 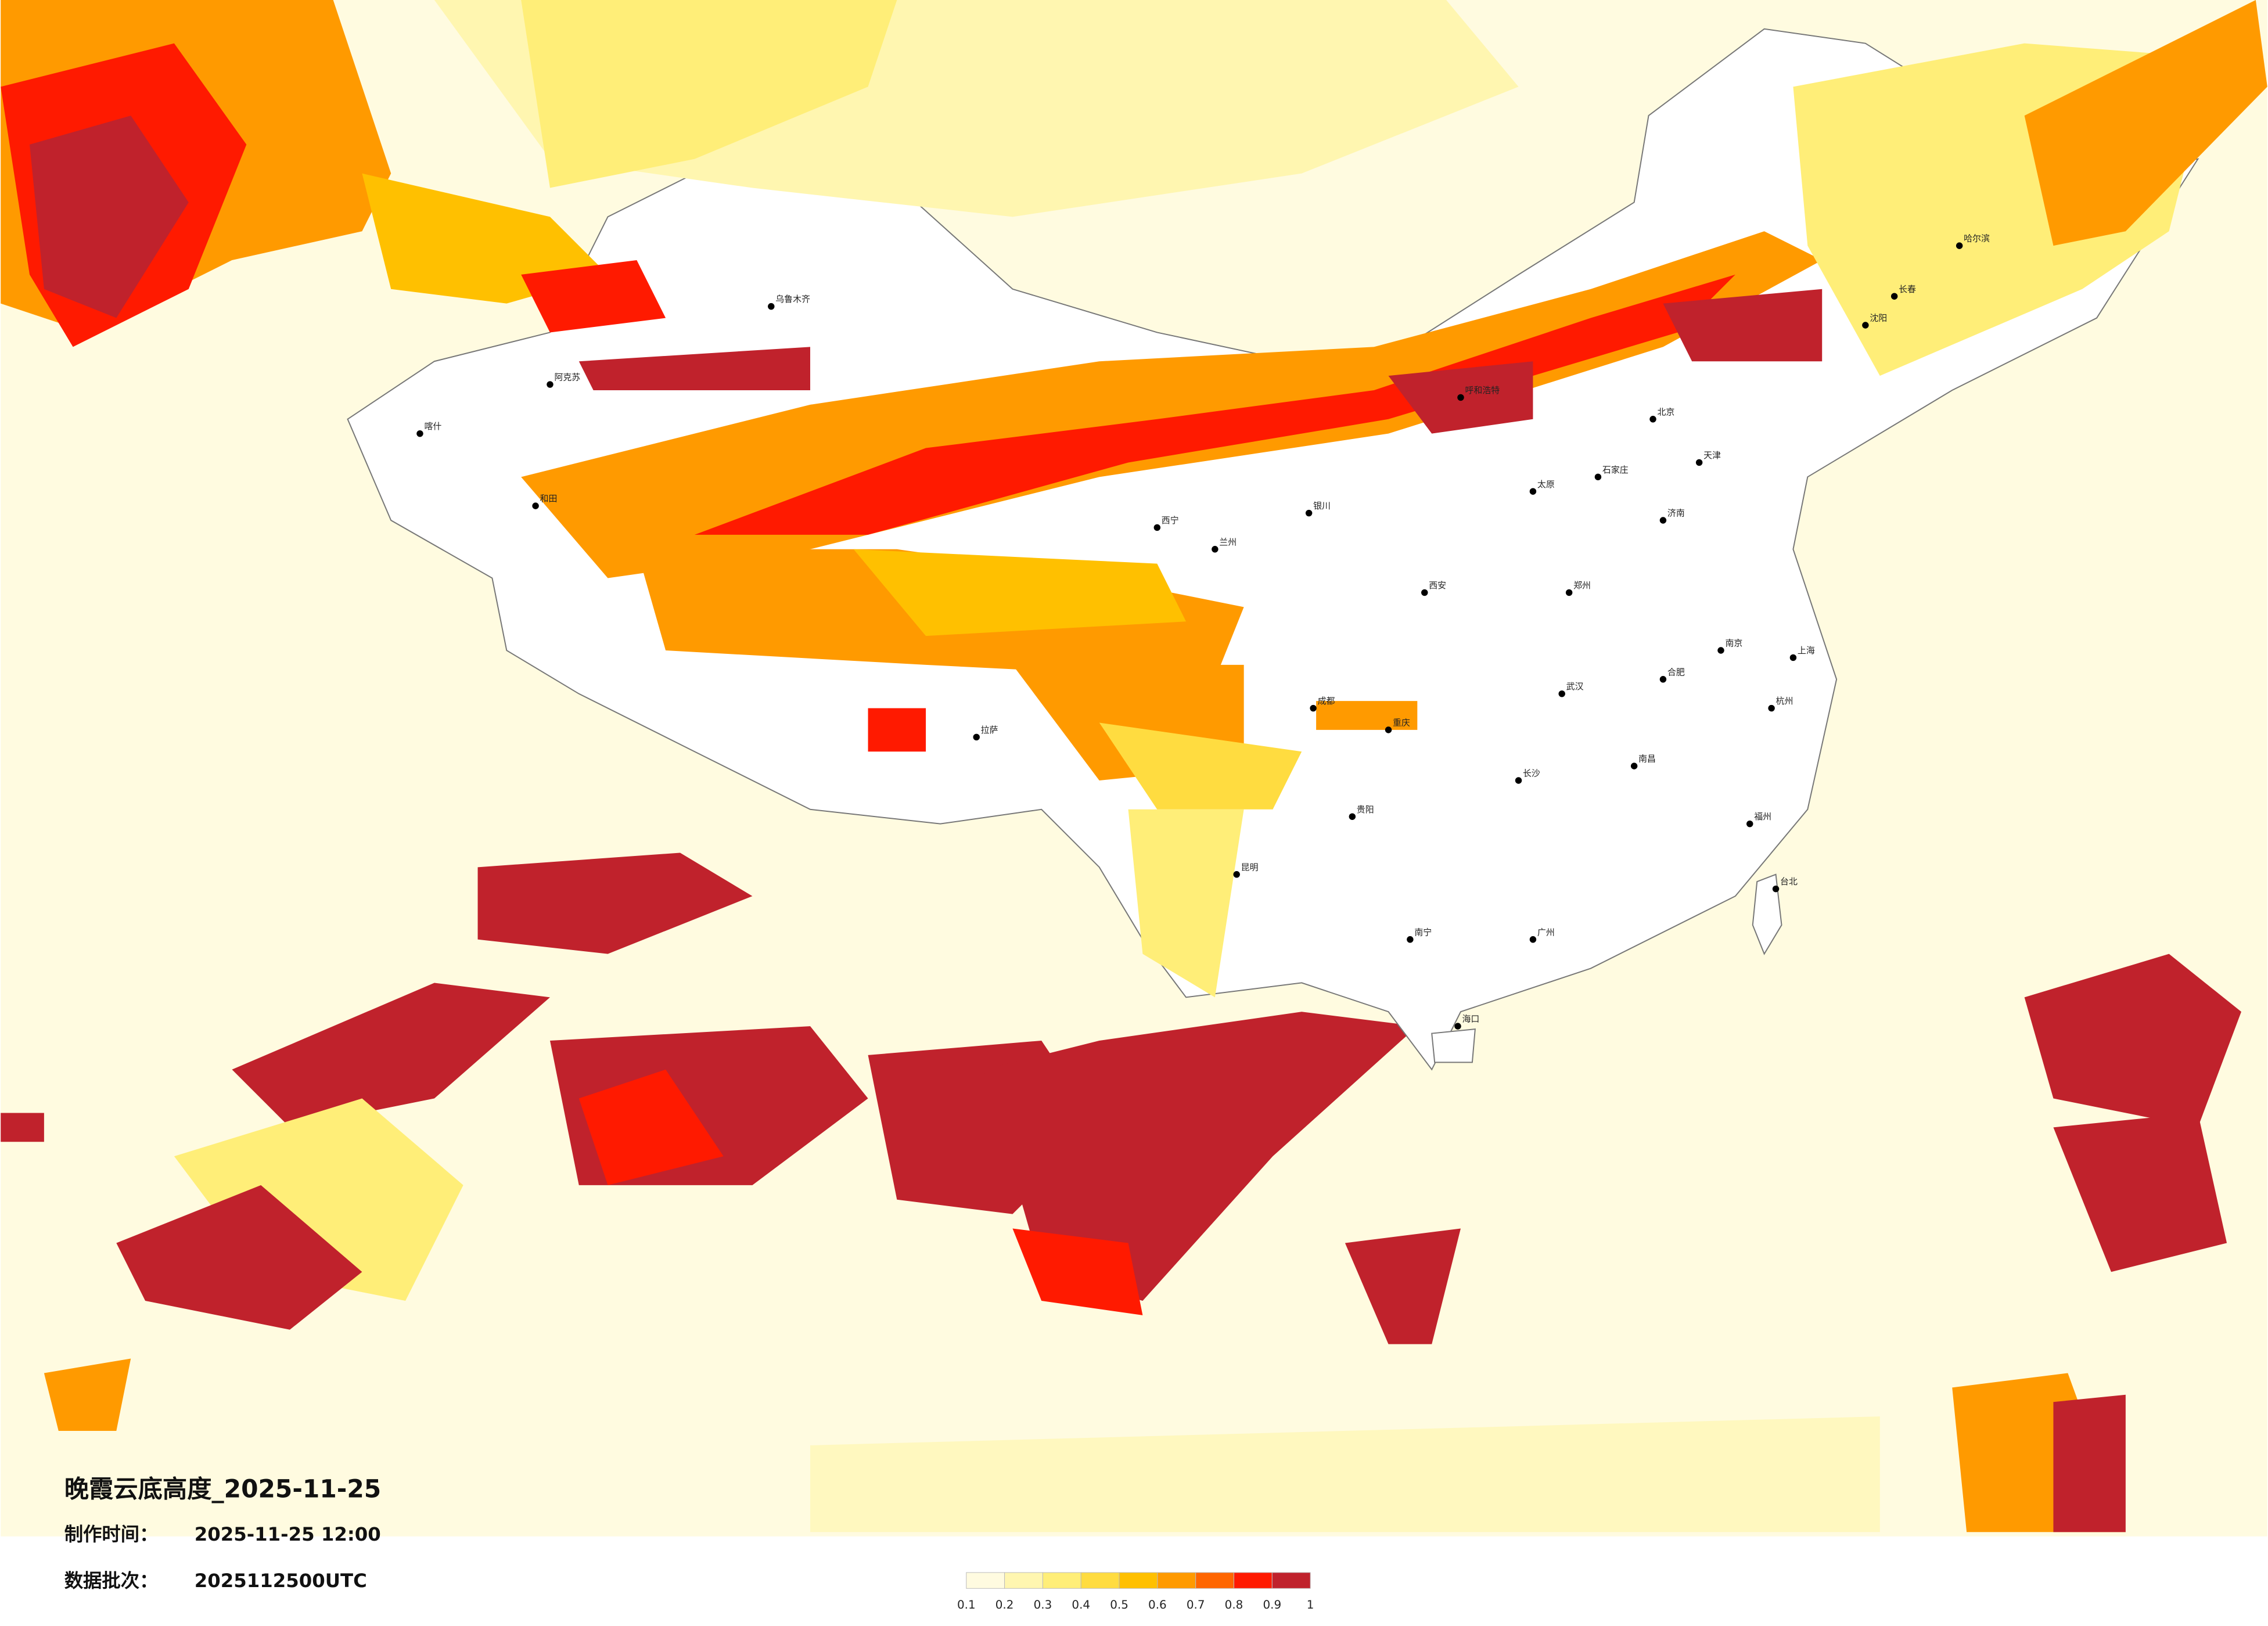 I want to click on legend-tick-label: 0.7, so click(x=1196, y=1604).